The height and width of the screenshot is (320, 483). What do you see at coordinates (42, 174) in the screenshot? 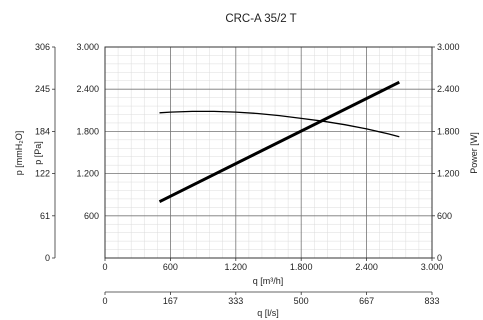
I see `outer-y-tick-label: 122` at bounding box center [42, 174].